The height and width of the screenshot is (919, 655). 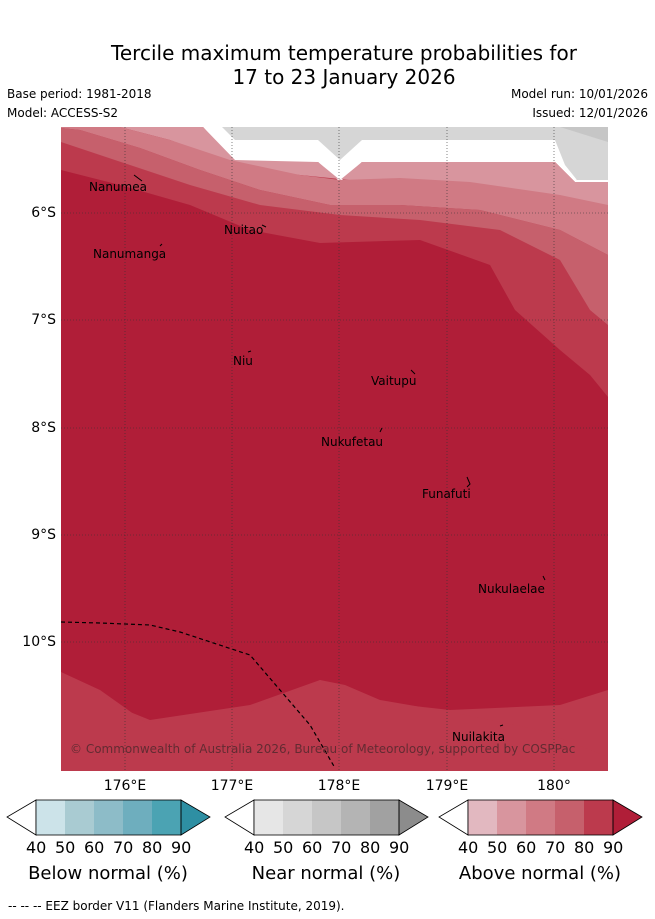 I want to click on colorbar-near, so click(x=326, y=817).